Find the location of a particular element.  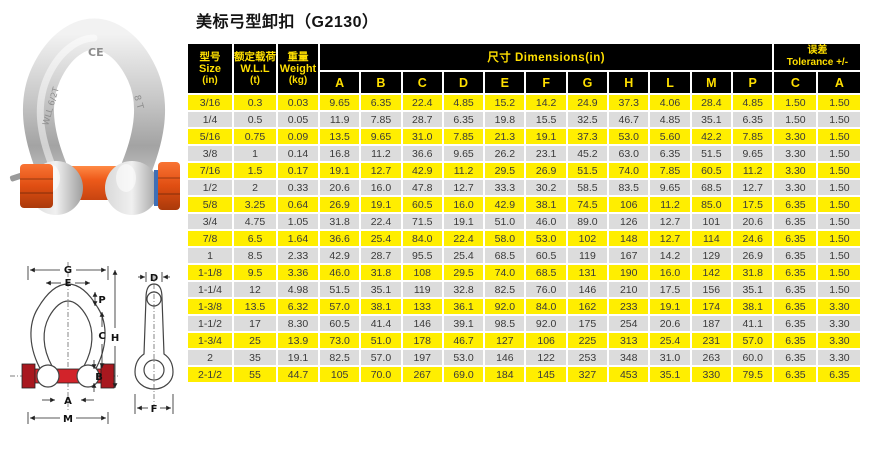

value-cell: 42.2 is located at coordinates (711, 136).